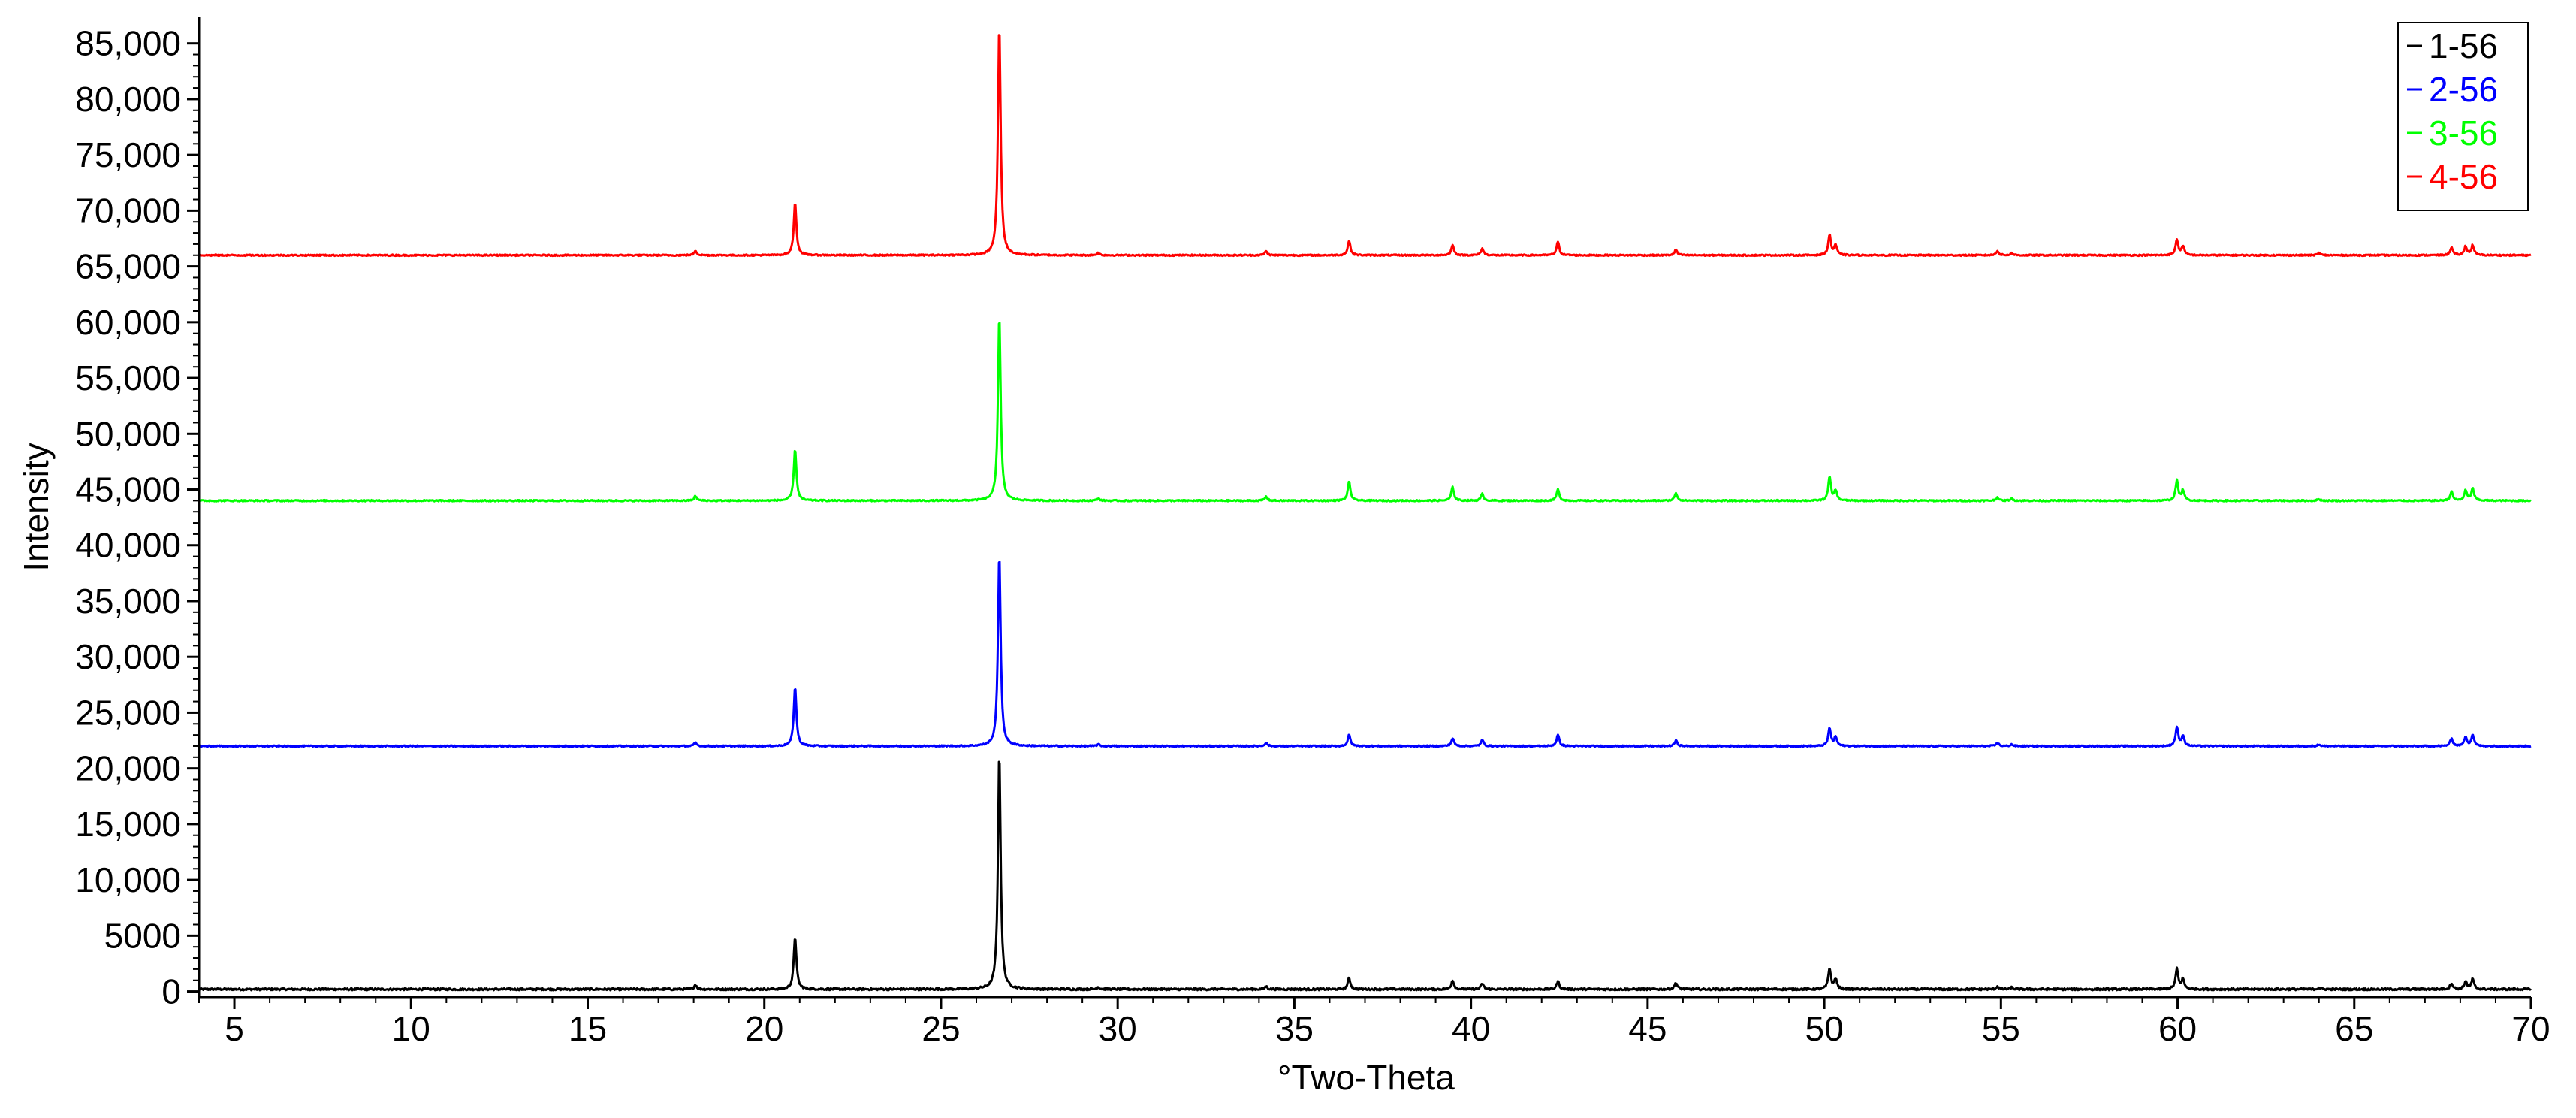 The height and width of the screenshot is (1118, 2576). I want to click on x-axis-ticks: 5 10 15 20 25 30 35 40 45 50 55 60 65 70, so click(1374, 1022).